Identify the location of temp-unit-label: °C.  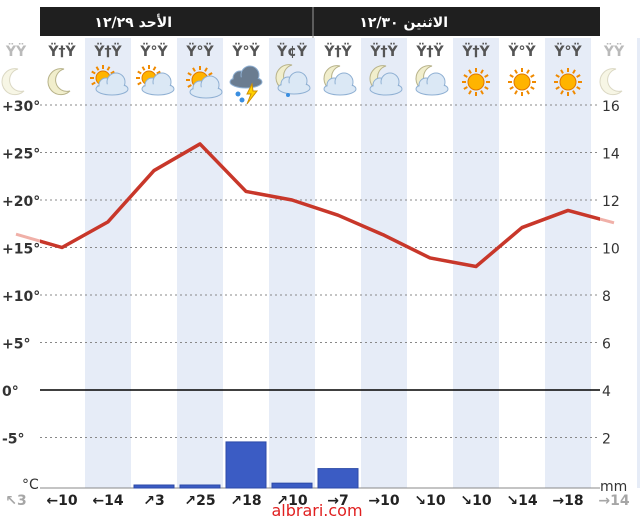
(30, 485).